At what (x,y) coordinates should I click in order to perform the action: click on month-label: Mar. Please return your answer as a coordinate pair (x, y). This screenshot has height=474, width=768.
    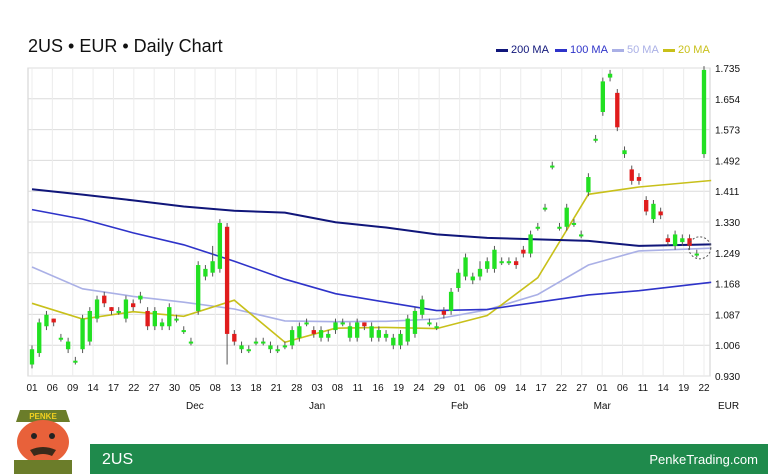
    Looking at the image, I should click on (603, 406).